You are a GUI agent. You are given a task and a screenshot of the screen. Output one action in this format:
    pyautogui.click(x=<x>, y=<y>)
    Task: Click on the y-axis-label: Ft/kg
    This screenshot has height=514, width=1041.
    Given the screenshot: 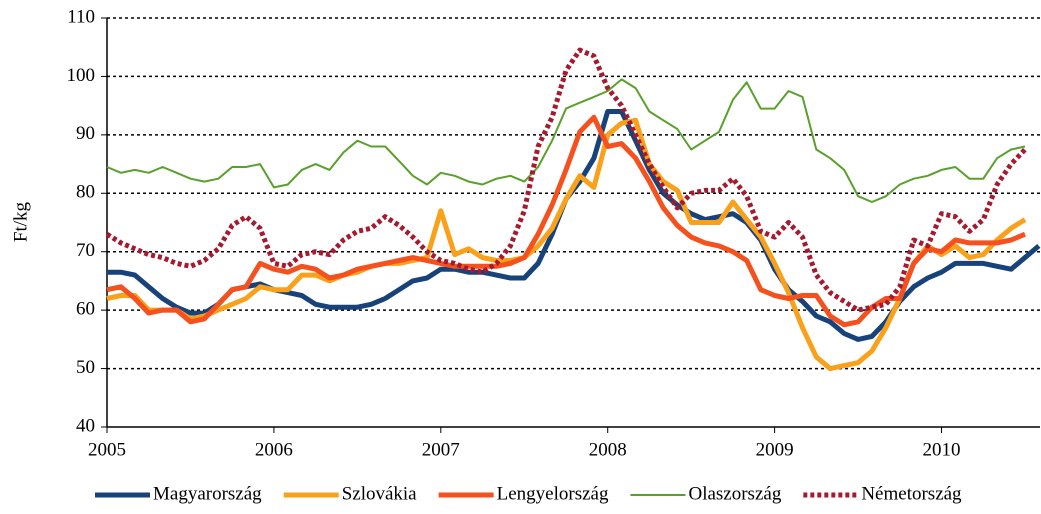 What is the action you would take?
    pyautogui.click(x=20, y=221)
    